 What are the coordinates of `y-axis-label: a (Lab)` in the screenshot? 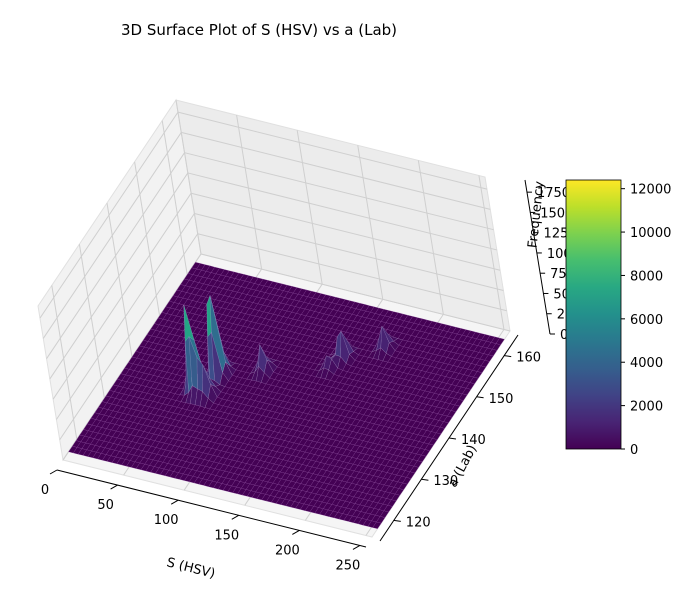 It's located at (463, 466).